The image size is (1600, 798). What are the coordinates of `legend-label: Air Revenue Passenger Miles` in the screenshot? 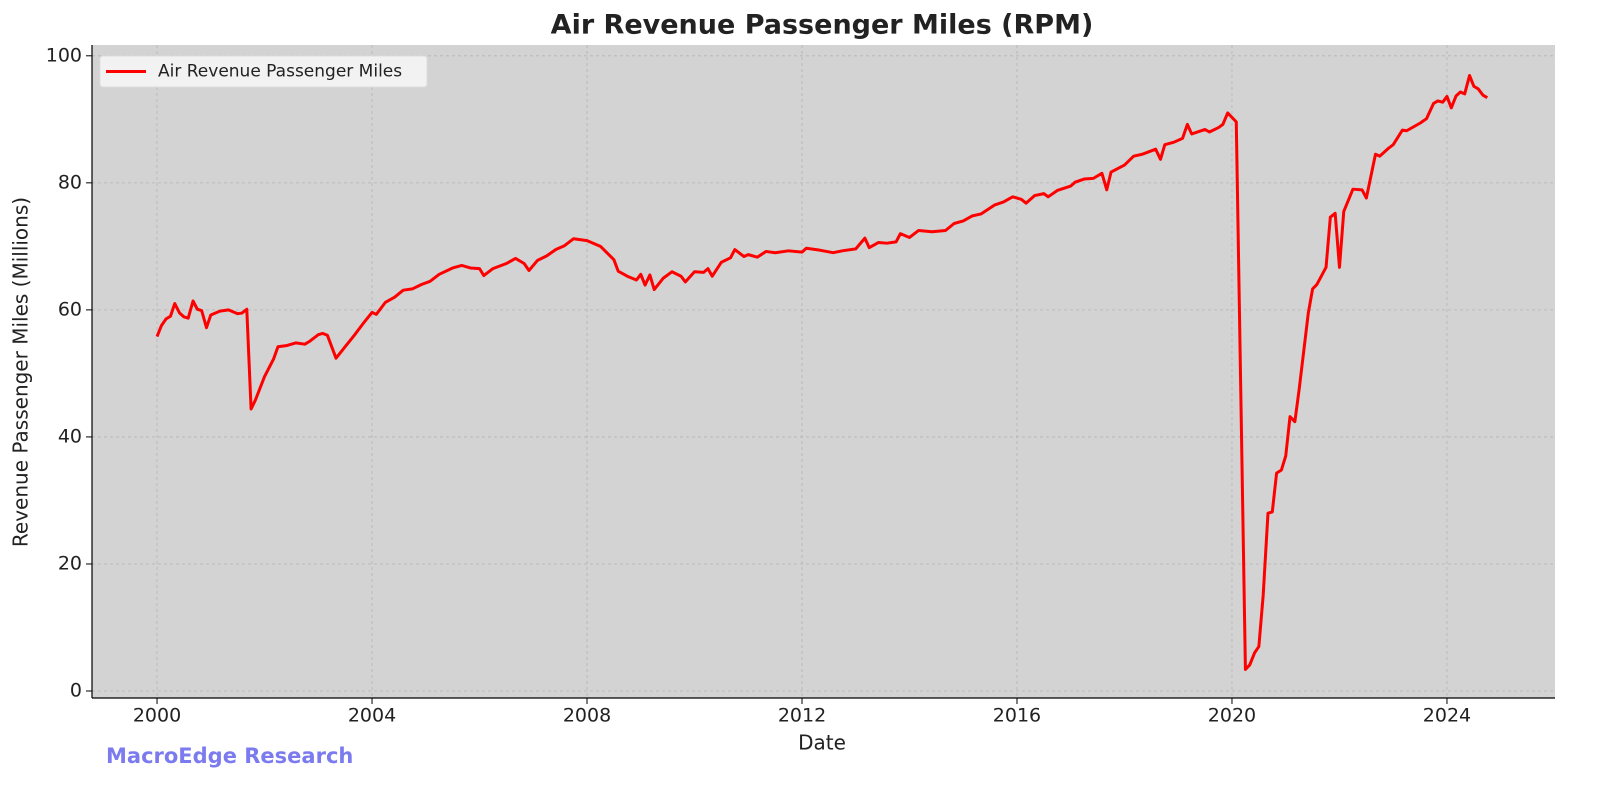 It's located at (280, 72).